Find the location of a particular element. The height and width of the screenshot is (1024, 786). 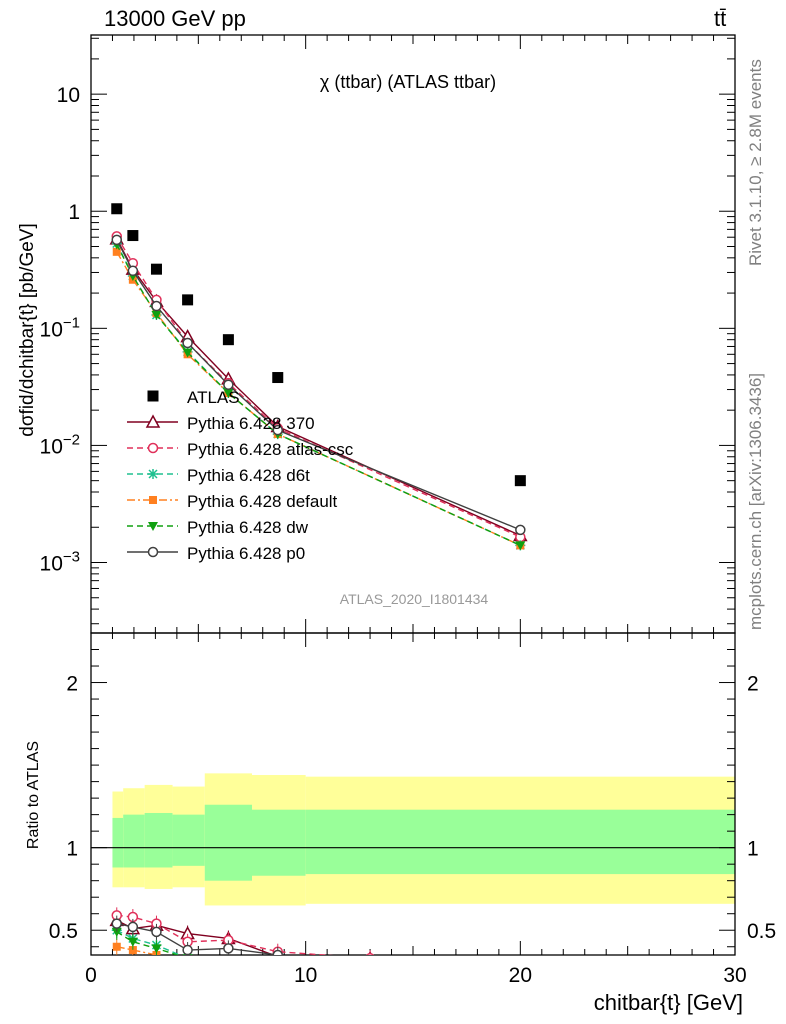

x-axis-label: chitbar{t} [GeV] is located at coordinates (668, 1002).